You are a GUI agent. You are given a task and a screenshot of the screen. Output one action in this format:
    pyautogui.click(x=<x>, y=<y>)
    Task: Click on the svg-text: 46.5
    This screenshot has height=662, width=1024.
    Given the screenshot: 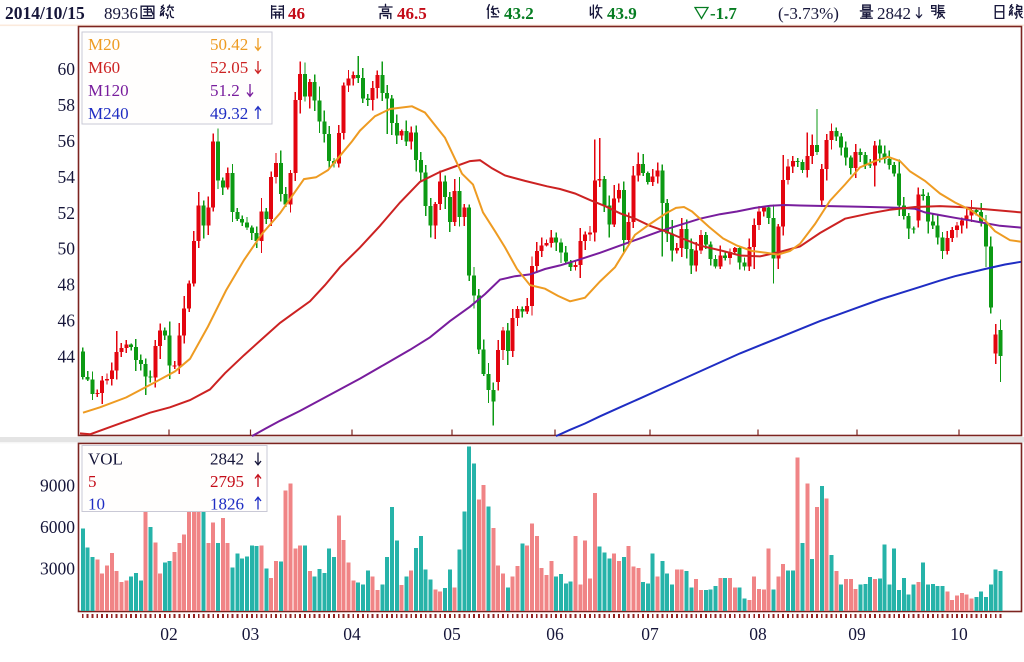 What is the action you would take?
    pyautogui.click(x=412, y=13)
    